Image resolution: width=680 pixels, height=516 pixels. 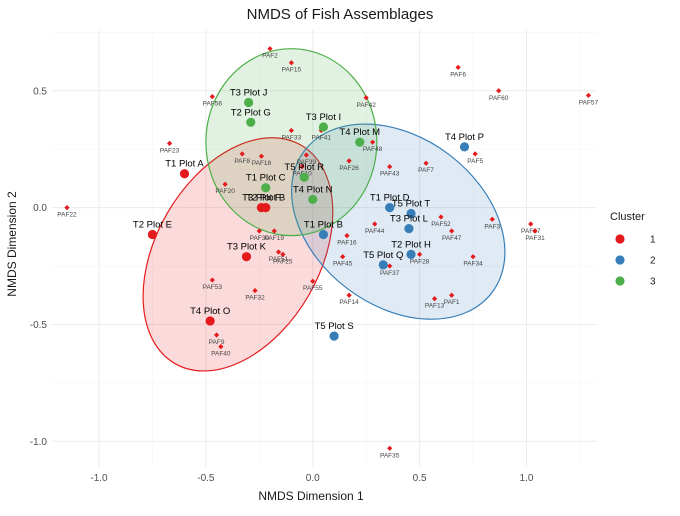 What do you see at coordinates (435, 306) in the screenshot?
I see `species-label: PAF13` at bounding box center [435, 306].